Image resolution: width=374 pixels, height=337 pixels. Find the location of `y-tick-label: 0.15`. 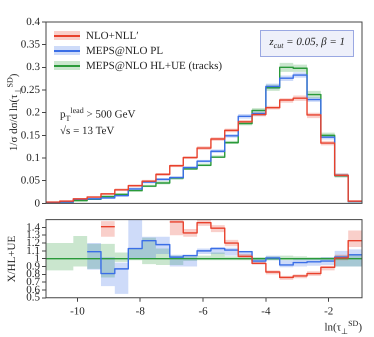

y-tick-label: 0.15 is located at coordinates (30, 135).